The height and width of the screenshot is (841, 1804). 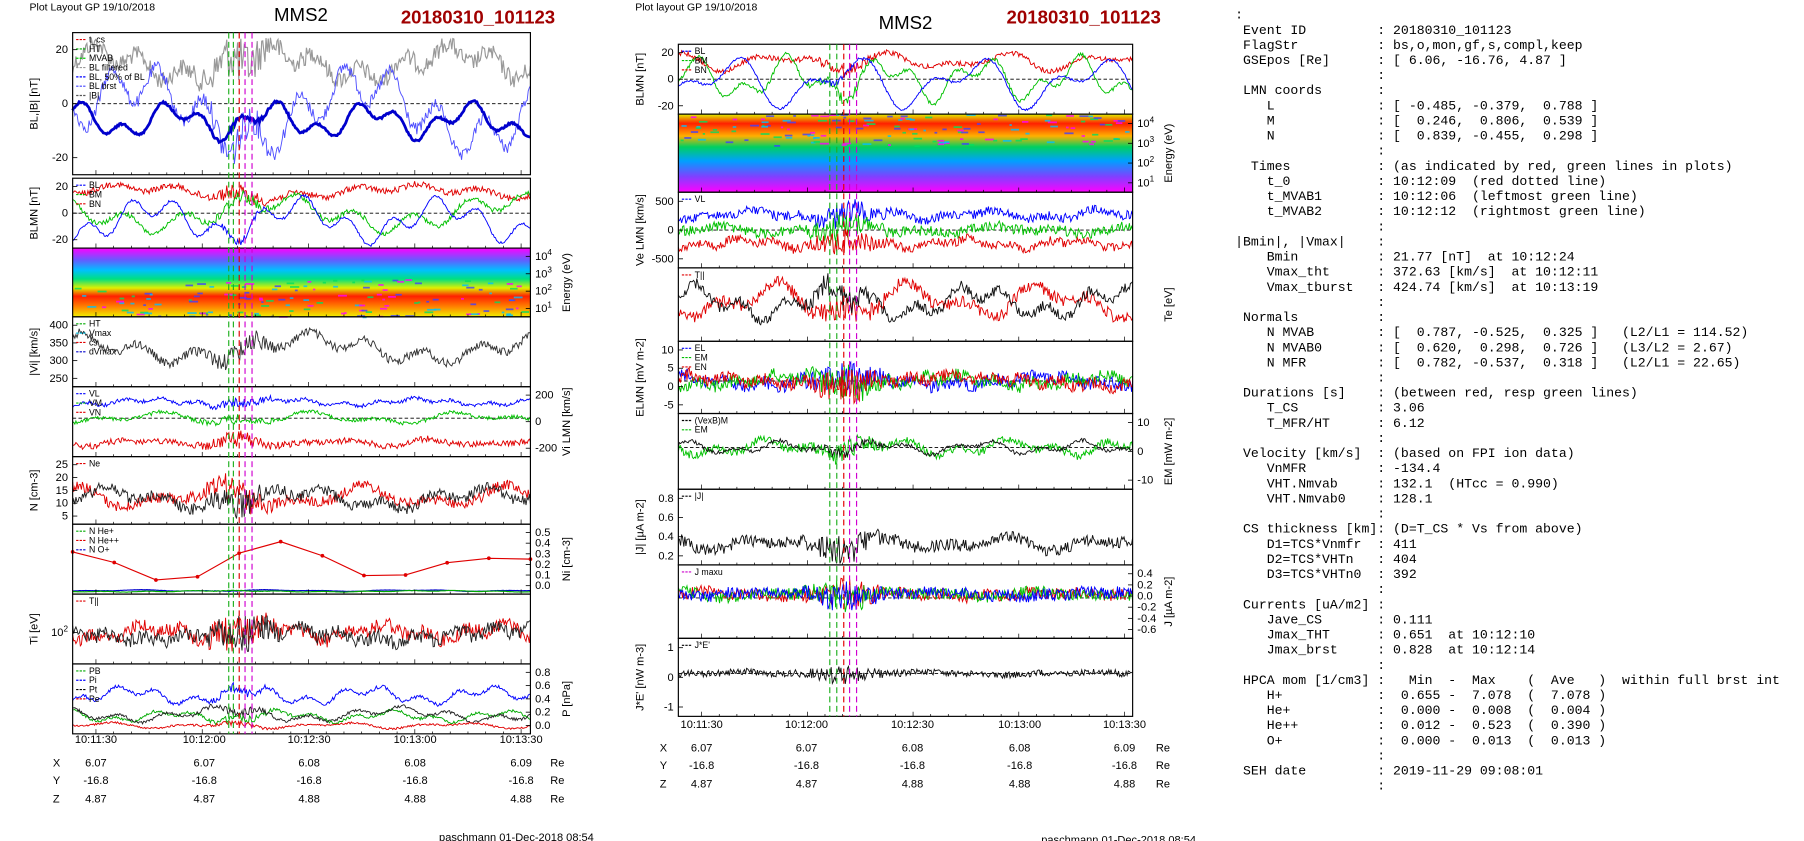 What do you see at coordinates (669, 405) in the screenshot?
I see `y-tick-label: -5` at bounding box center [669, 405].